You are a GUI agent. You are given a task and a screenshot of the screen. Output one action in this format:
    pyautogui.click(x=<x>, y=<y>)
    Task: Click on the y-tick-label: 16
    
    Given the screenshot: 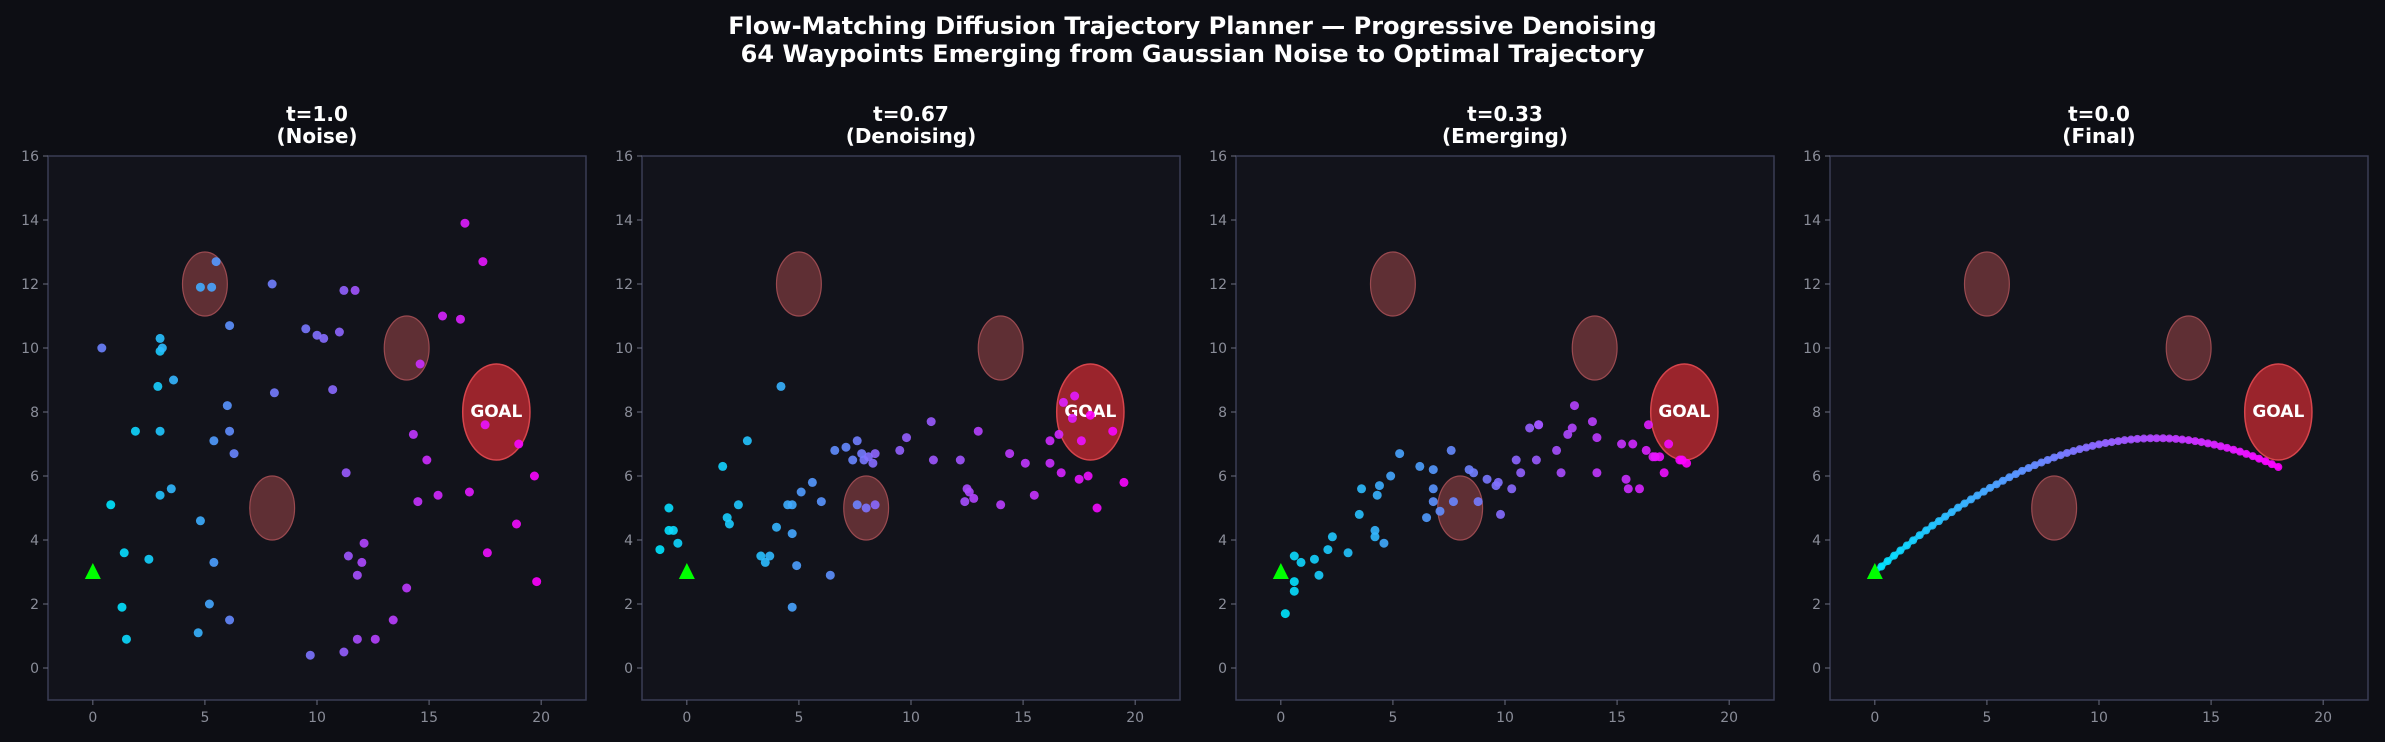 What is the action you would take?
    pyautogui.click(x=624, y=157)
    